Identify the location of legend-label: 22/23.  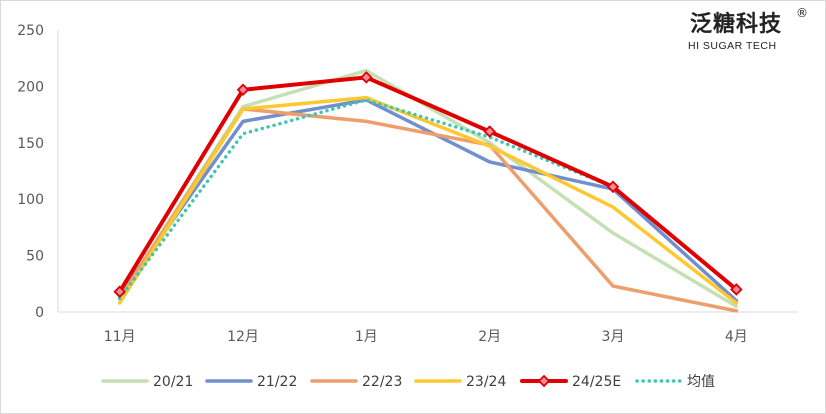
(382, 382).